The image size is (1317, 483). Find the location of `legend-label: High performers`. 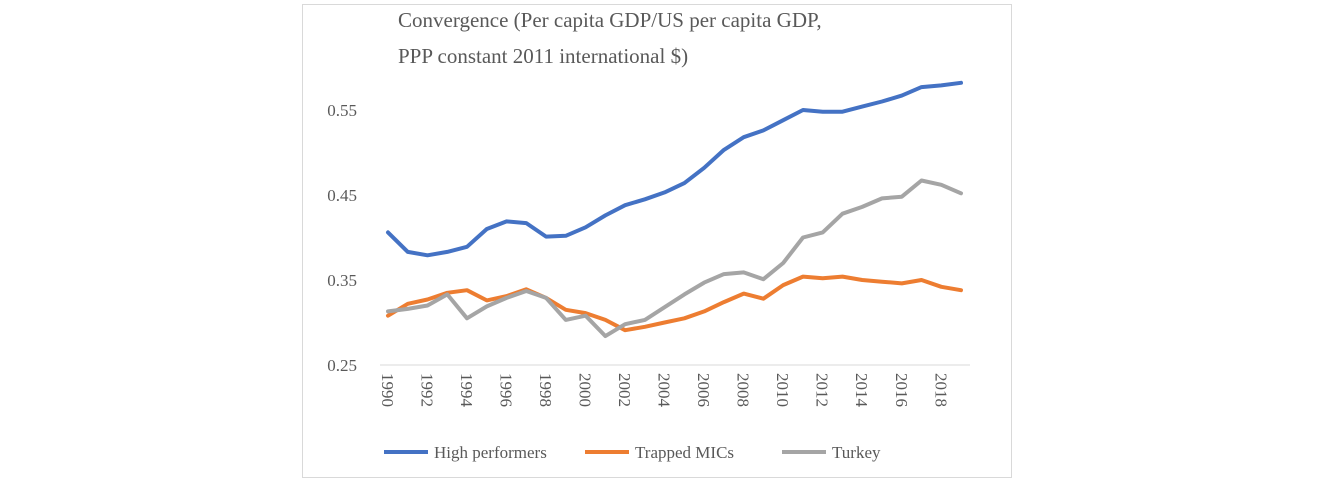

legend-label: High performers is located at coordinates (490, 452).